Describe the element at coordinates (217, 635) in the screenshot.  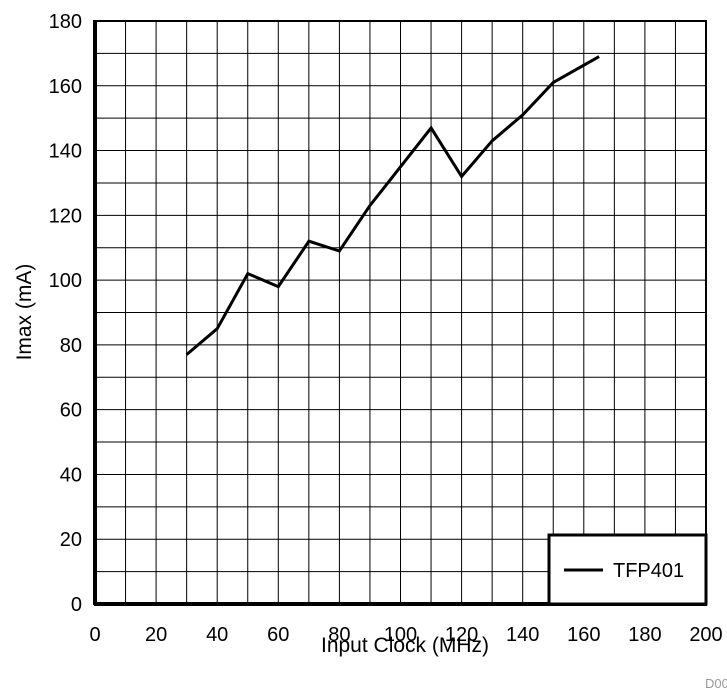
I see `x-tick-label: 40` at that location.